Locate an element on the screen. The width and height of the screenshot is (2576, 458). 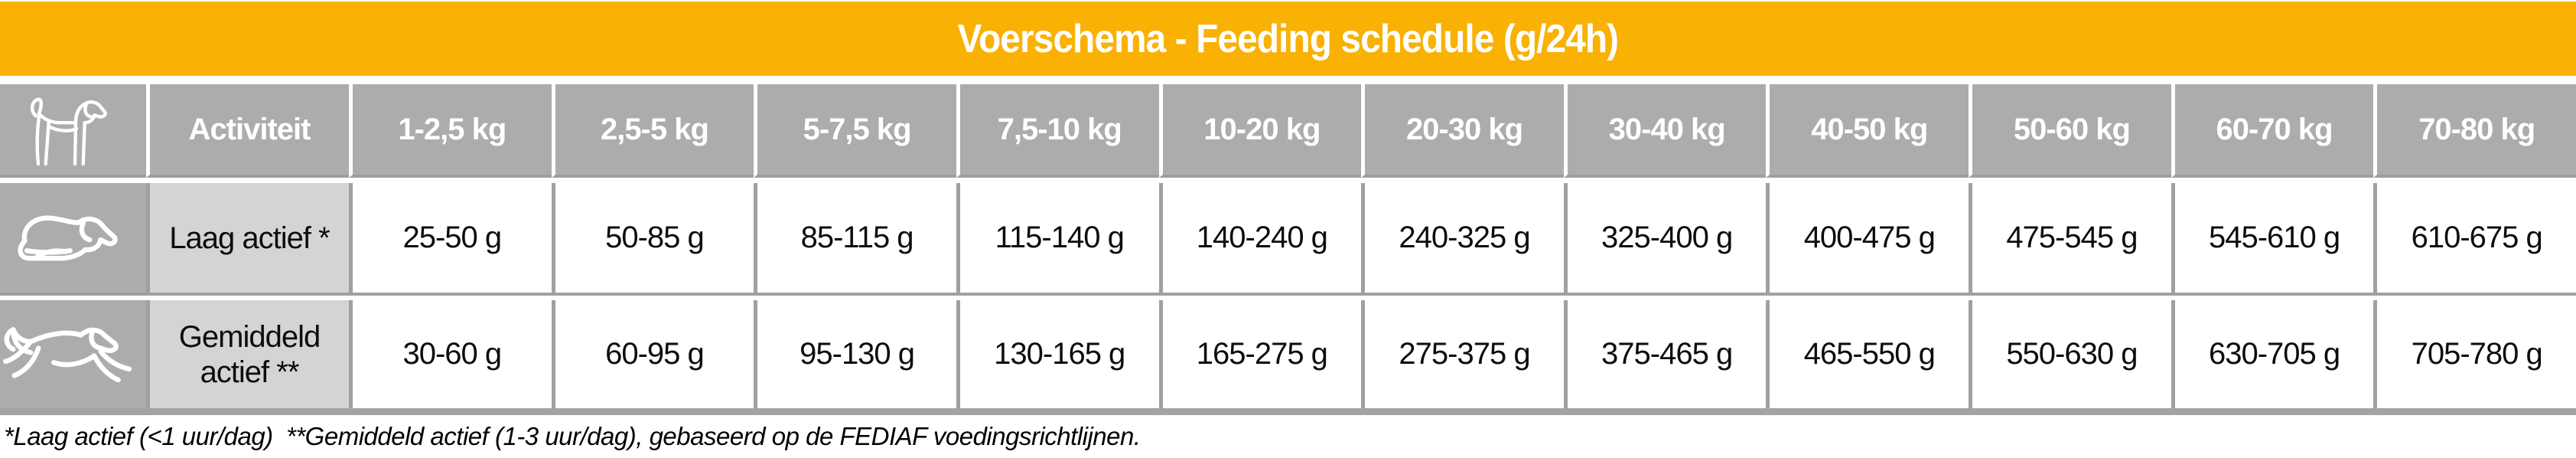
value-cell: 30-60 g is located at coordinates (451, 354).